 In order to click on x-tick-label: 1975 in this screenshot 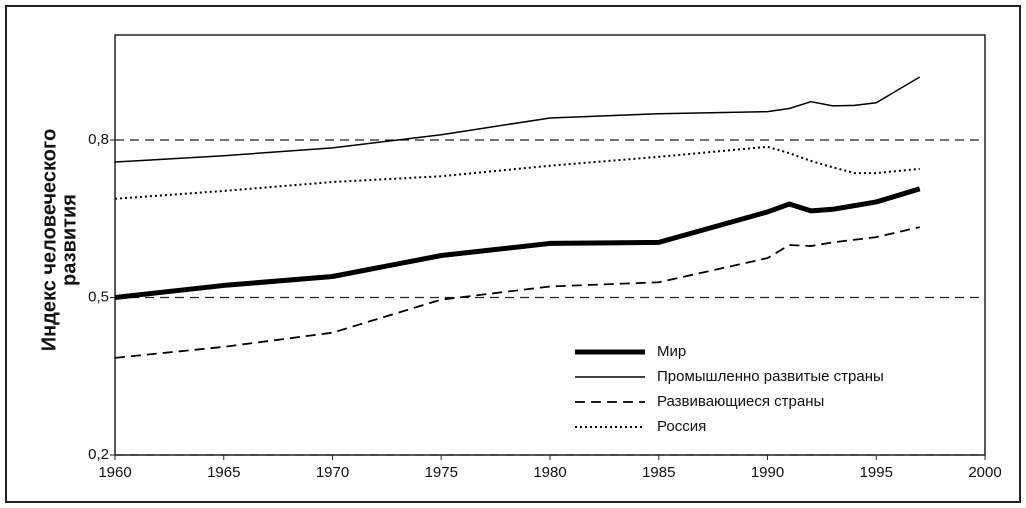, I will do `click(441, 472)`.